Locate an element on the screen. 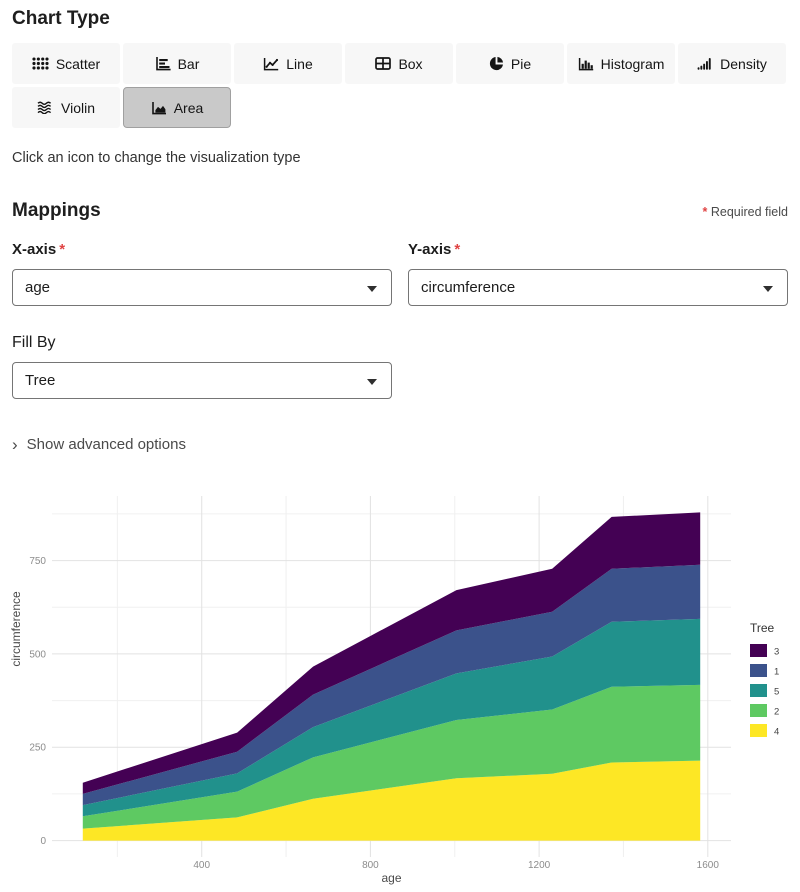 This screenshot has width=800, height=892. x-axis-label-text: X-axis is located at coordinates (34, 249).